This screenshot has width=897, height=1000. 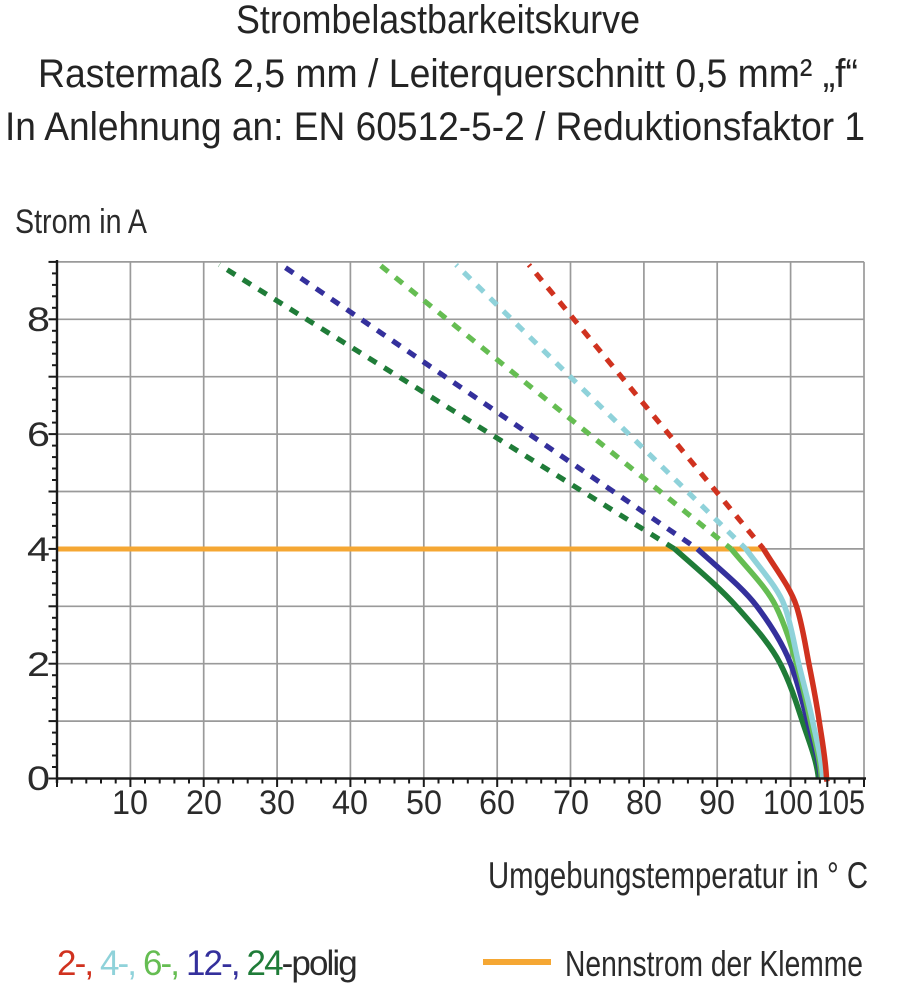 I want to click on svg-text: 20, so click(x=204, y=803).